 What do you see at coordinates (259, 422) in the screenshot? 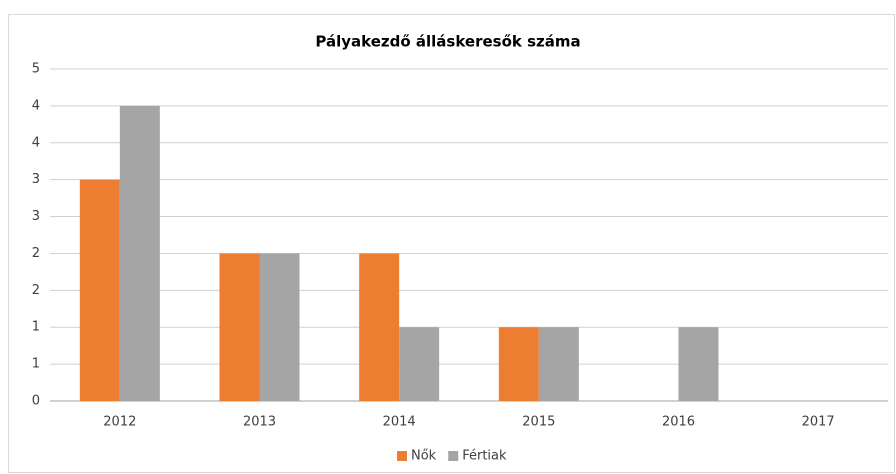
I see `x-tick-label: 2013` at bounding box center [259, 422].